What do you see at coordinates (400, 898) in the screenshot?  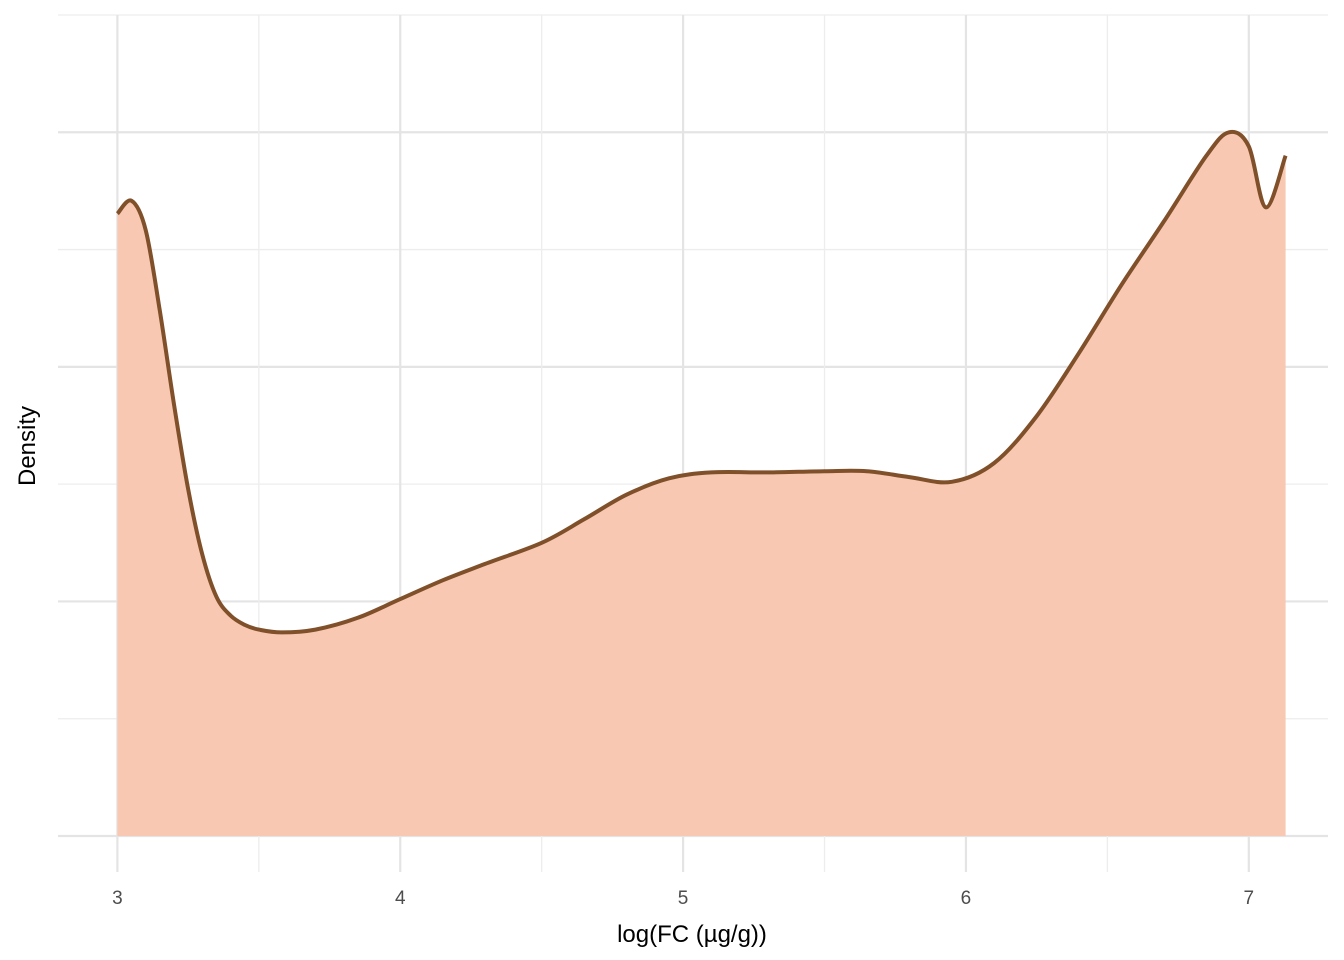 I see `x-tick-label: 4` at bounding box center [400, 898].